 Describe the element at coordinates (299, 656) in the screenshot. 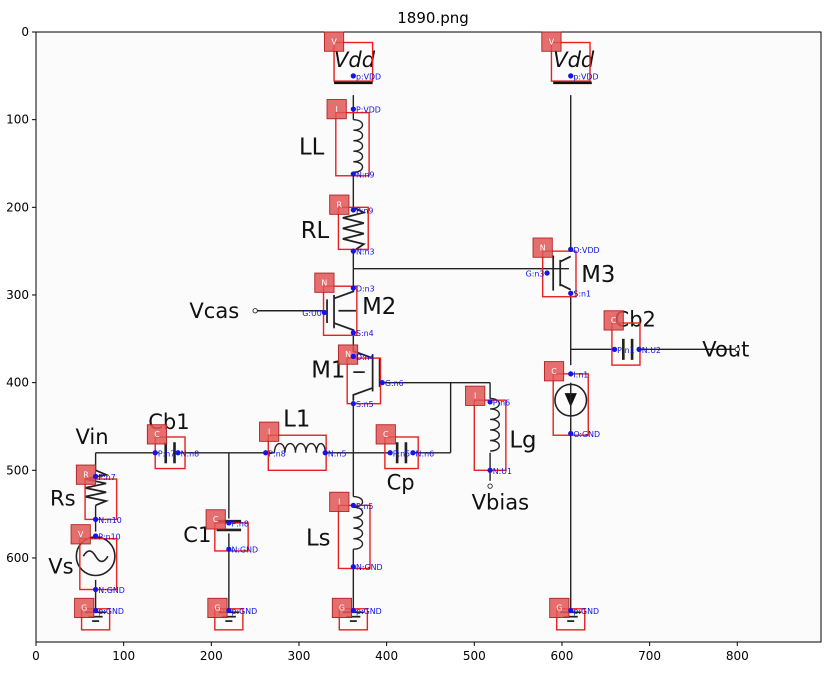

I see `x-tick-label: 300` at that location.